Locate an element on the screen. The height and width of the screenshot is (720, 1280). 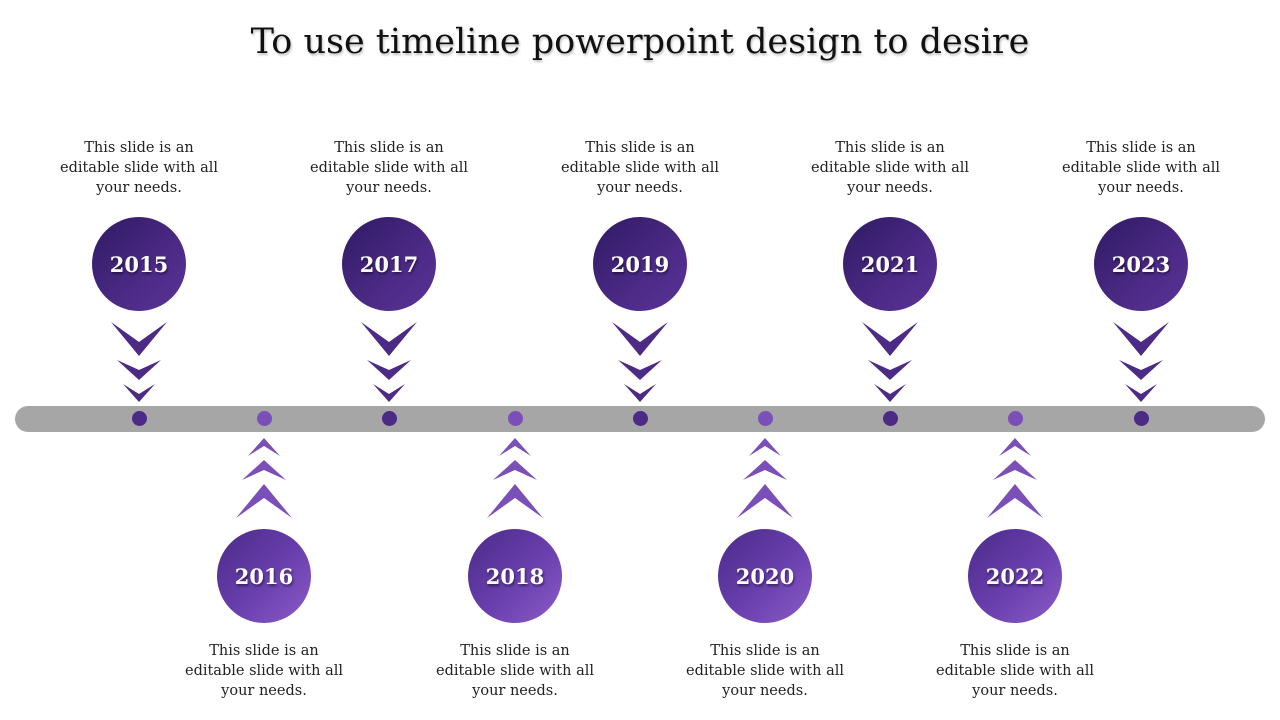
year-circle-2016: 2016 is located at coordinates (264, 576).